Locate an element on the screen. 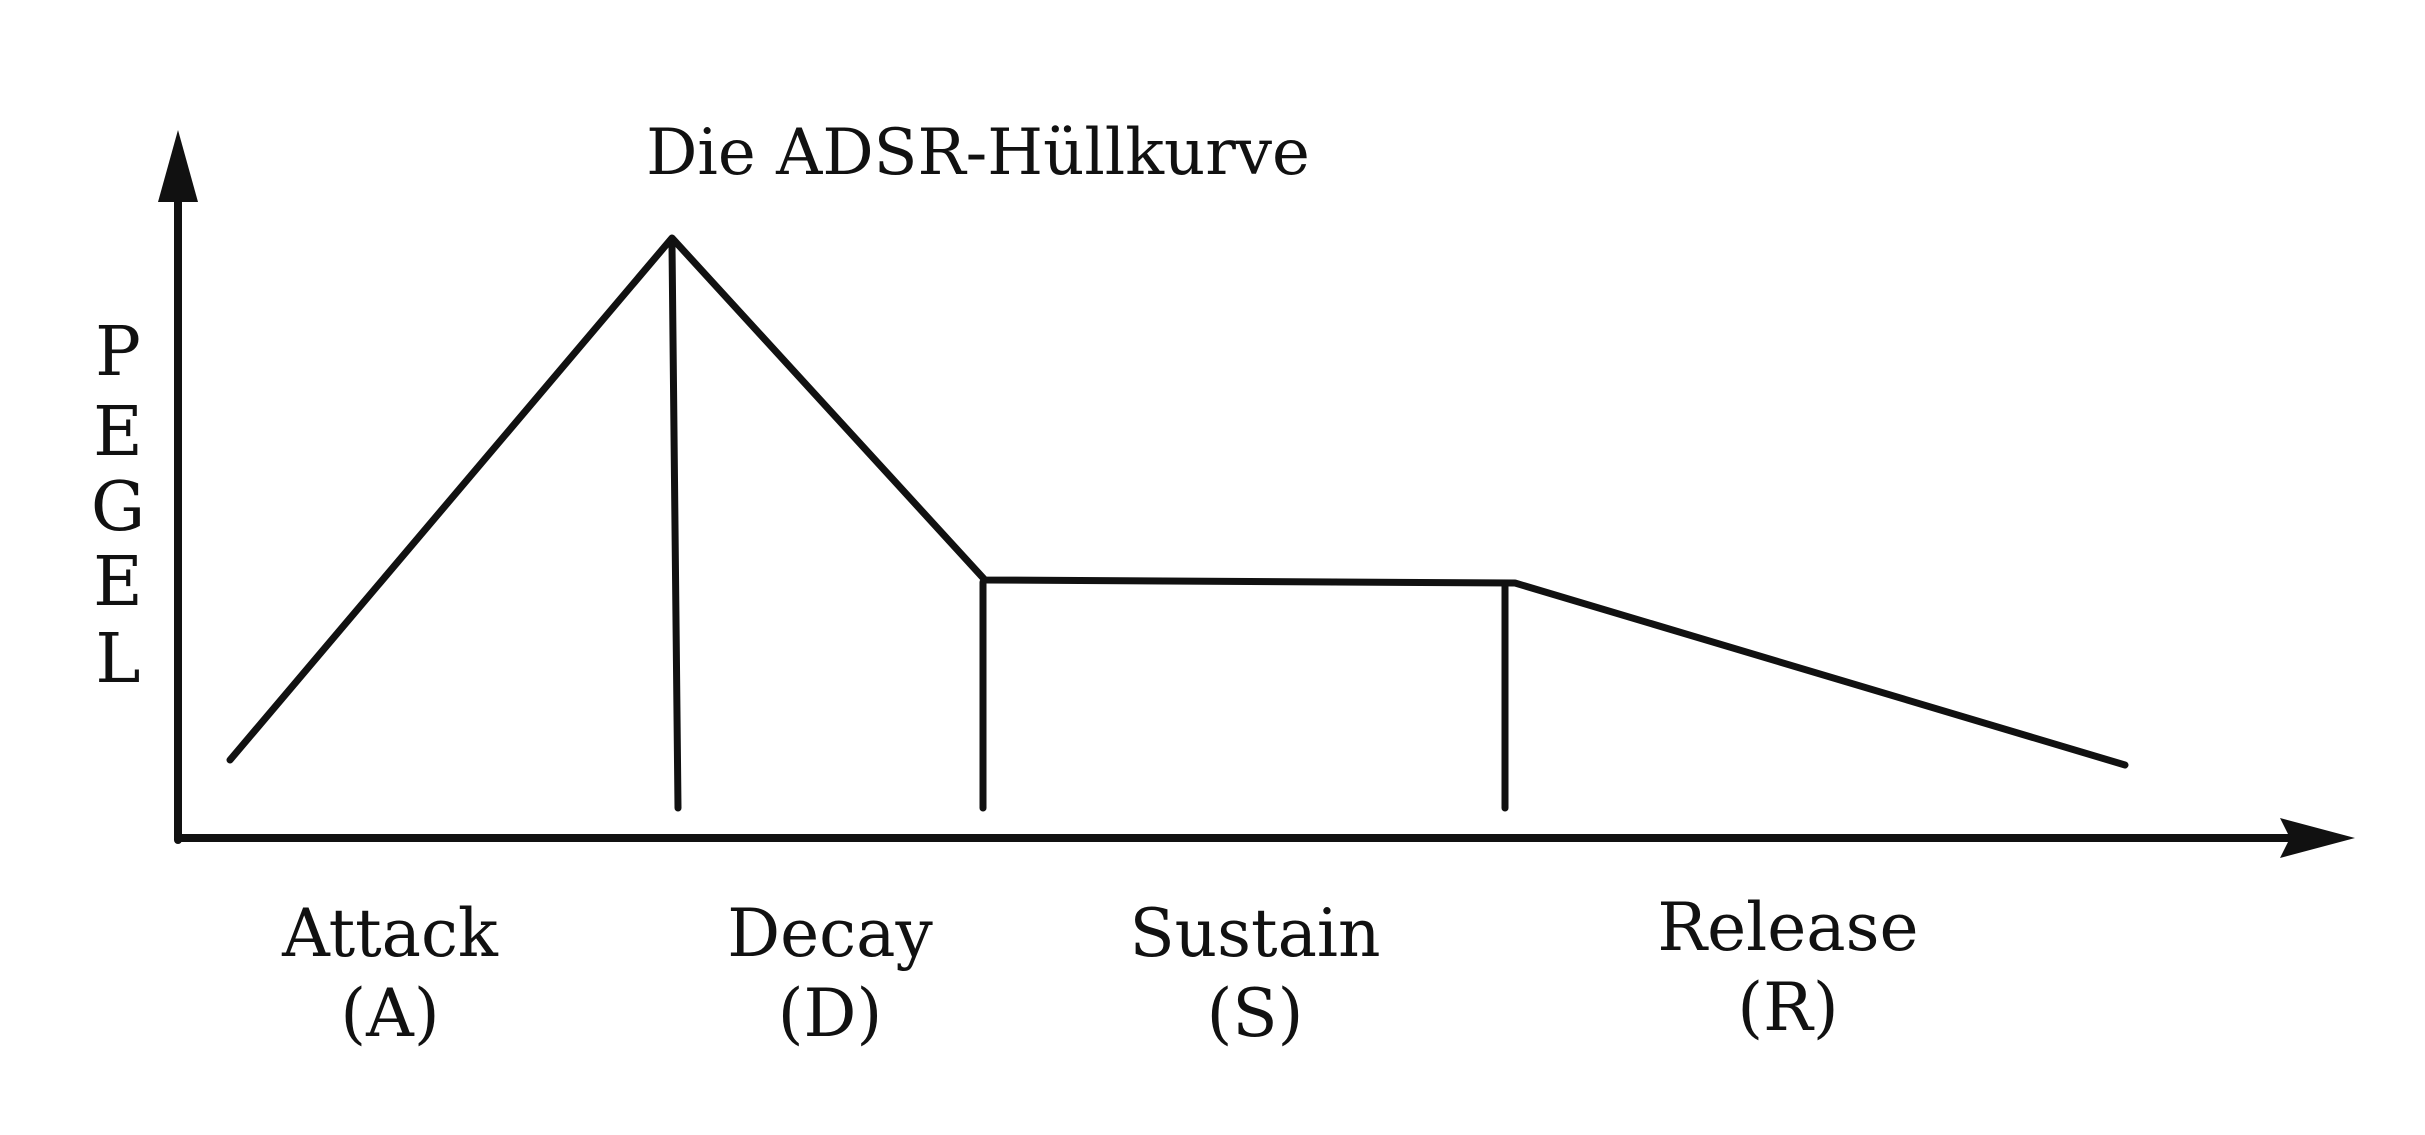 This screenshot has width=2425, height=1135. y-label-letter-3: G is located at coordinates (118, 507).